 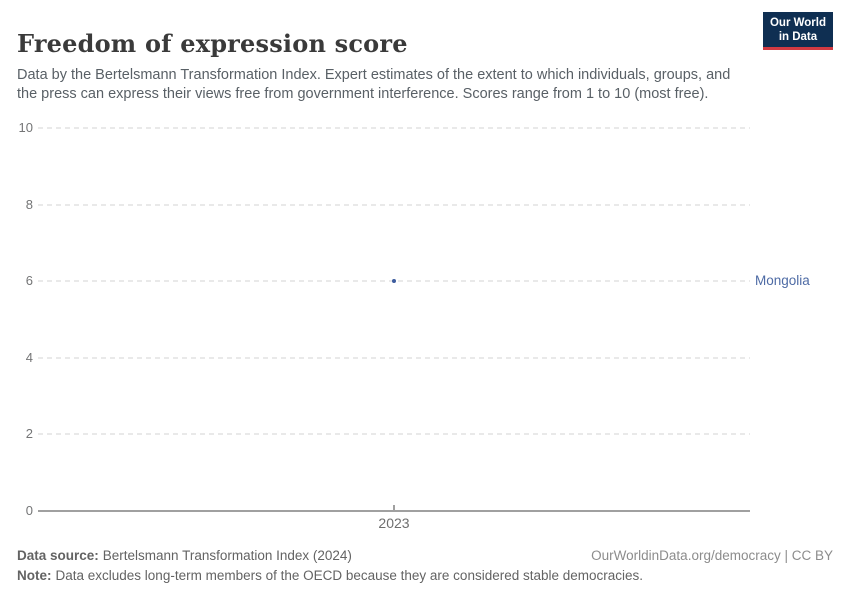 What do you see at coordinates (29, 357) in the screenshot?
I see `y-axis-tick-label: 4` at bounding box center [29, 357].